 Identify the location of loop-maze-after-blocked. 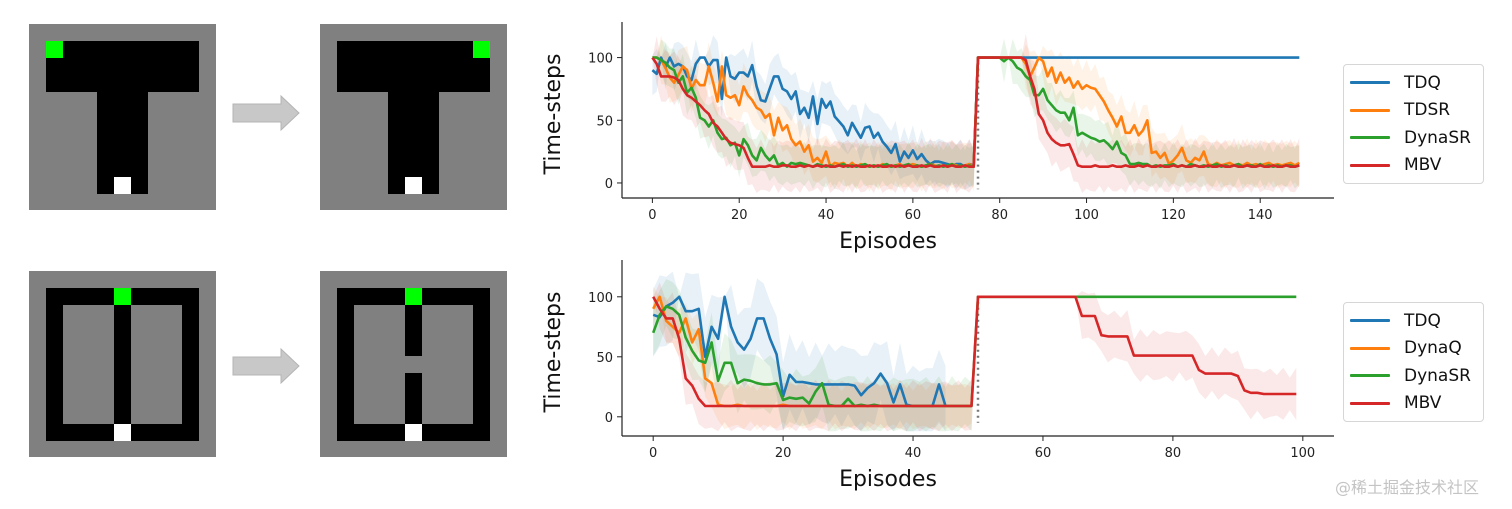
(413, 364).